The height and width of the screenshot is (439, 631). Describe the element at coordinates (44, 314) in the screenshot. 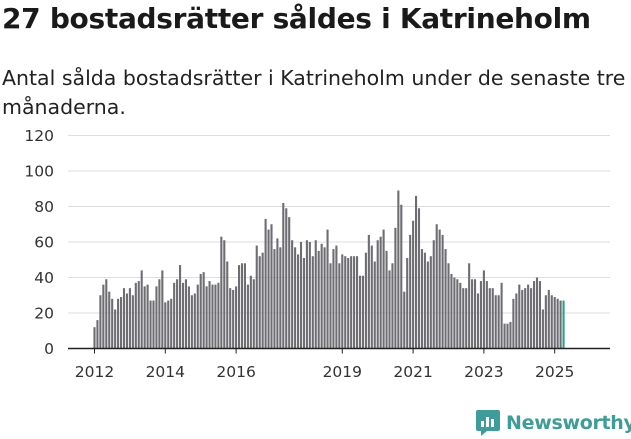

I see `y-tick-label: 20` at that location.